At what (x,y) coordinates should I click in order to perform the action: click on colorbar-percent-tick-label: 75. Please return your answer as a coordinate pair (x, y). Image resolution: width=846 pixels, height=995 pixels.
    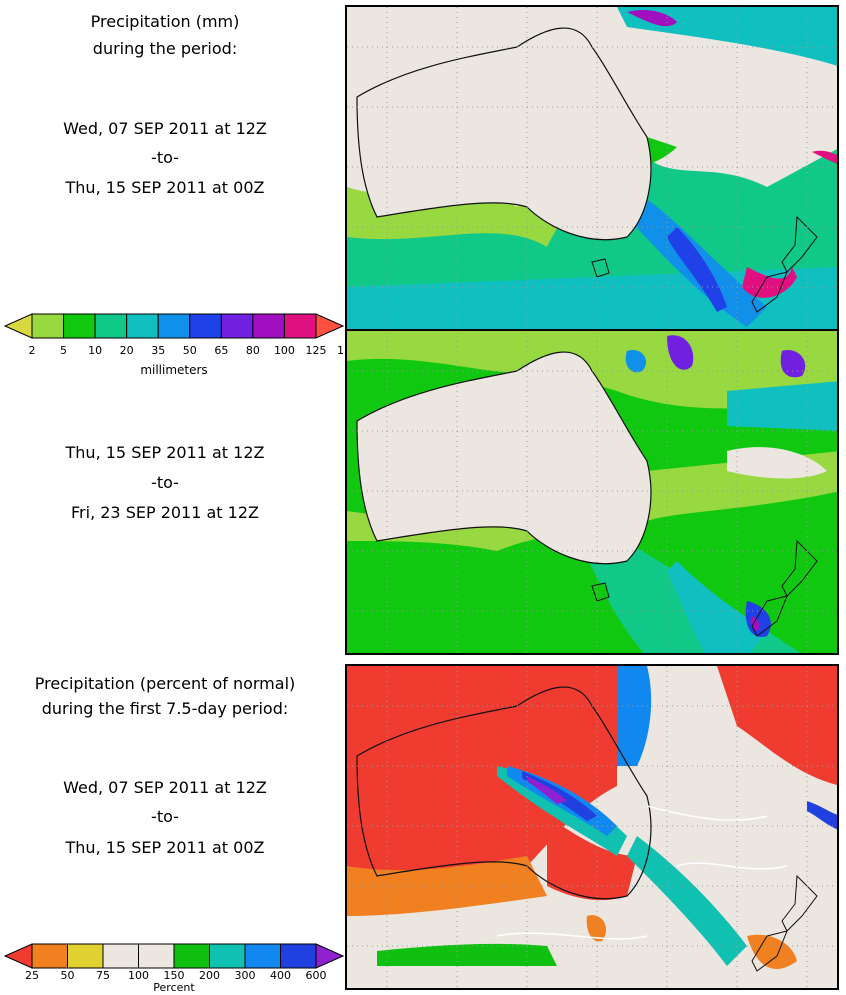
    Looking at the image, I should click on (103, 975).